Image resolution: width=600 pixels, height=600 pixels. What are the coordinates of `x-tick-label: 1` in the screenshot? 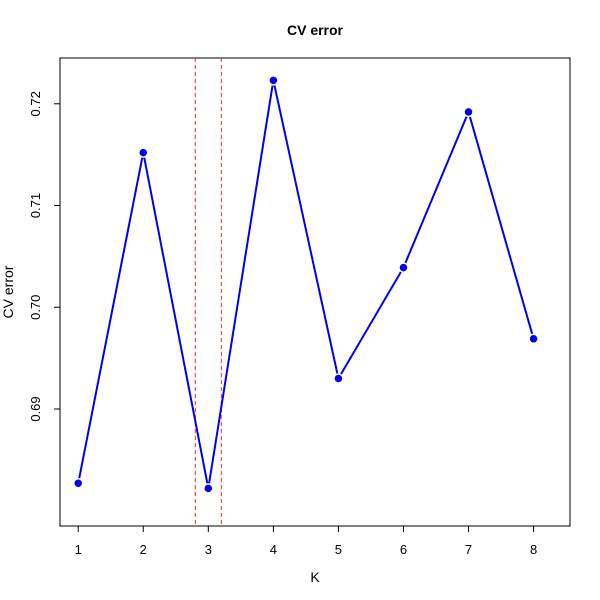 It's located at (78, 549).